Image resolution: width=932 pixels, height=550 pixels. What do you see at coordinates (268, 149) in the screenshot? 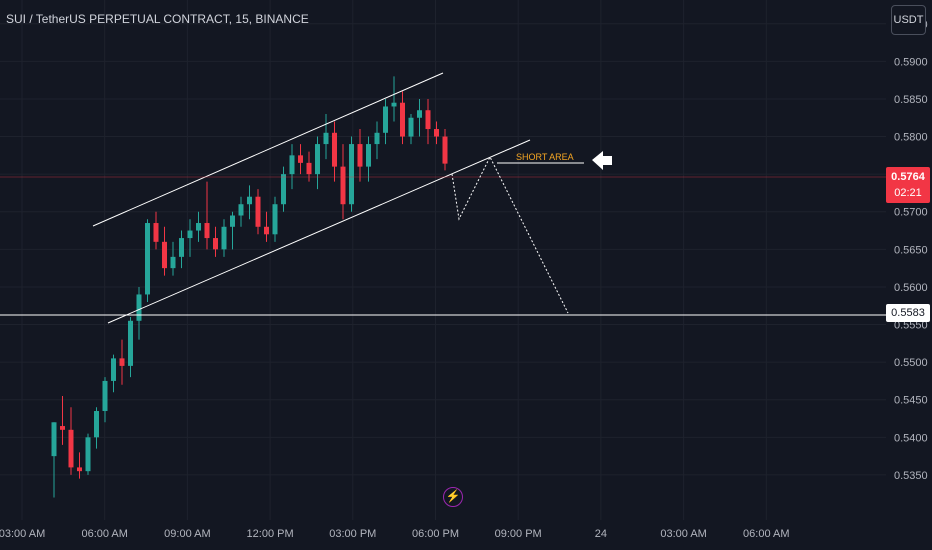
I see `channel-upper-line` at bounding box center [268, 149].